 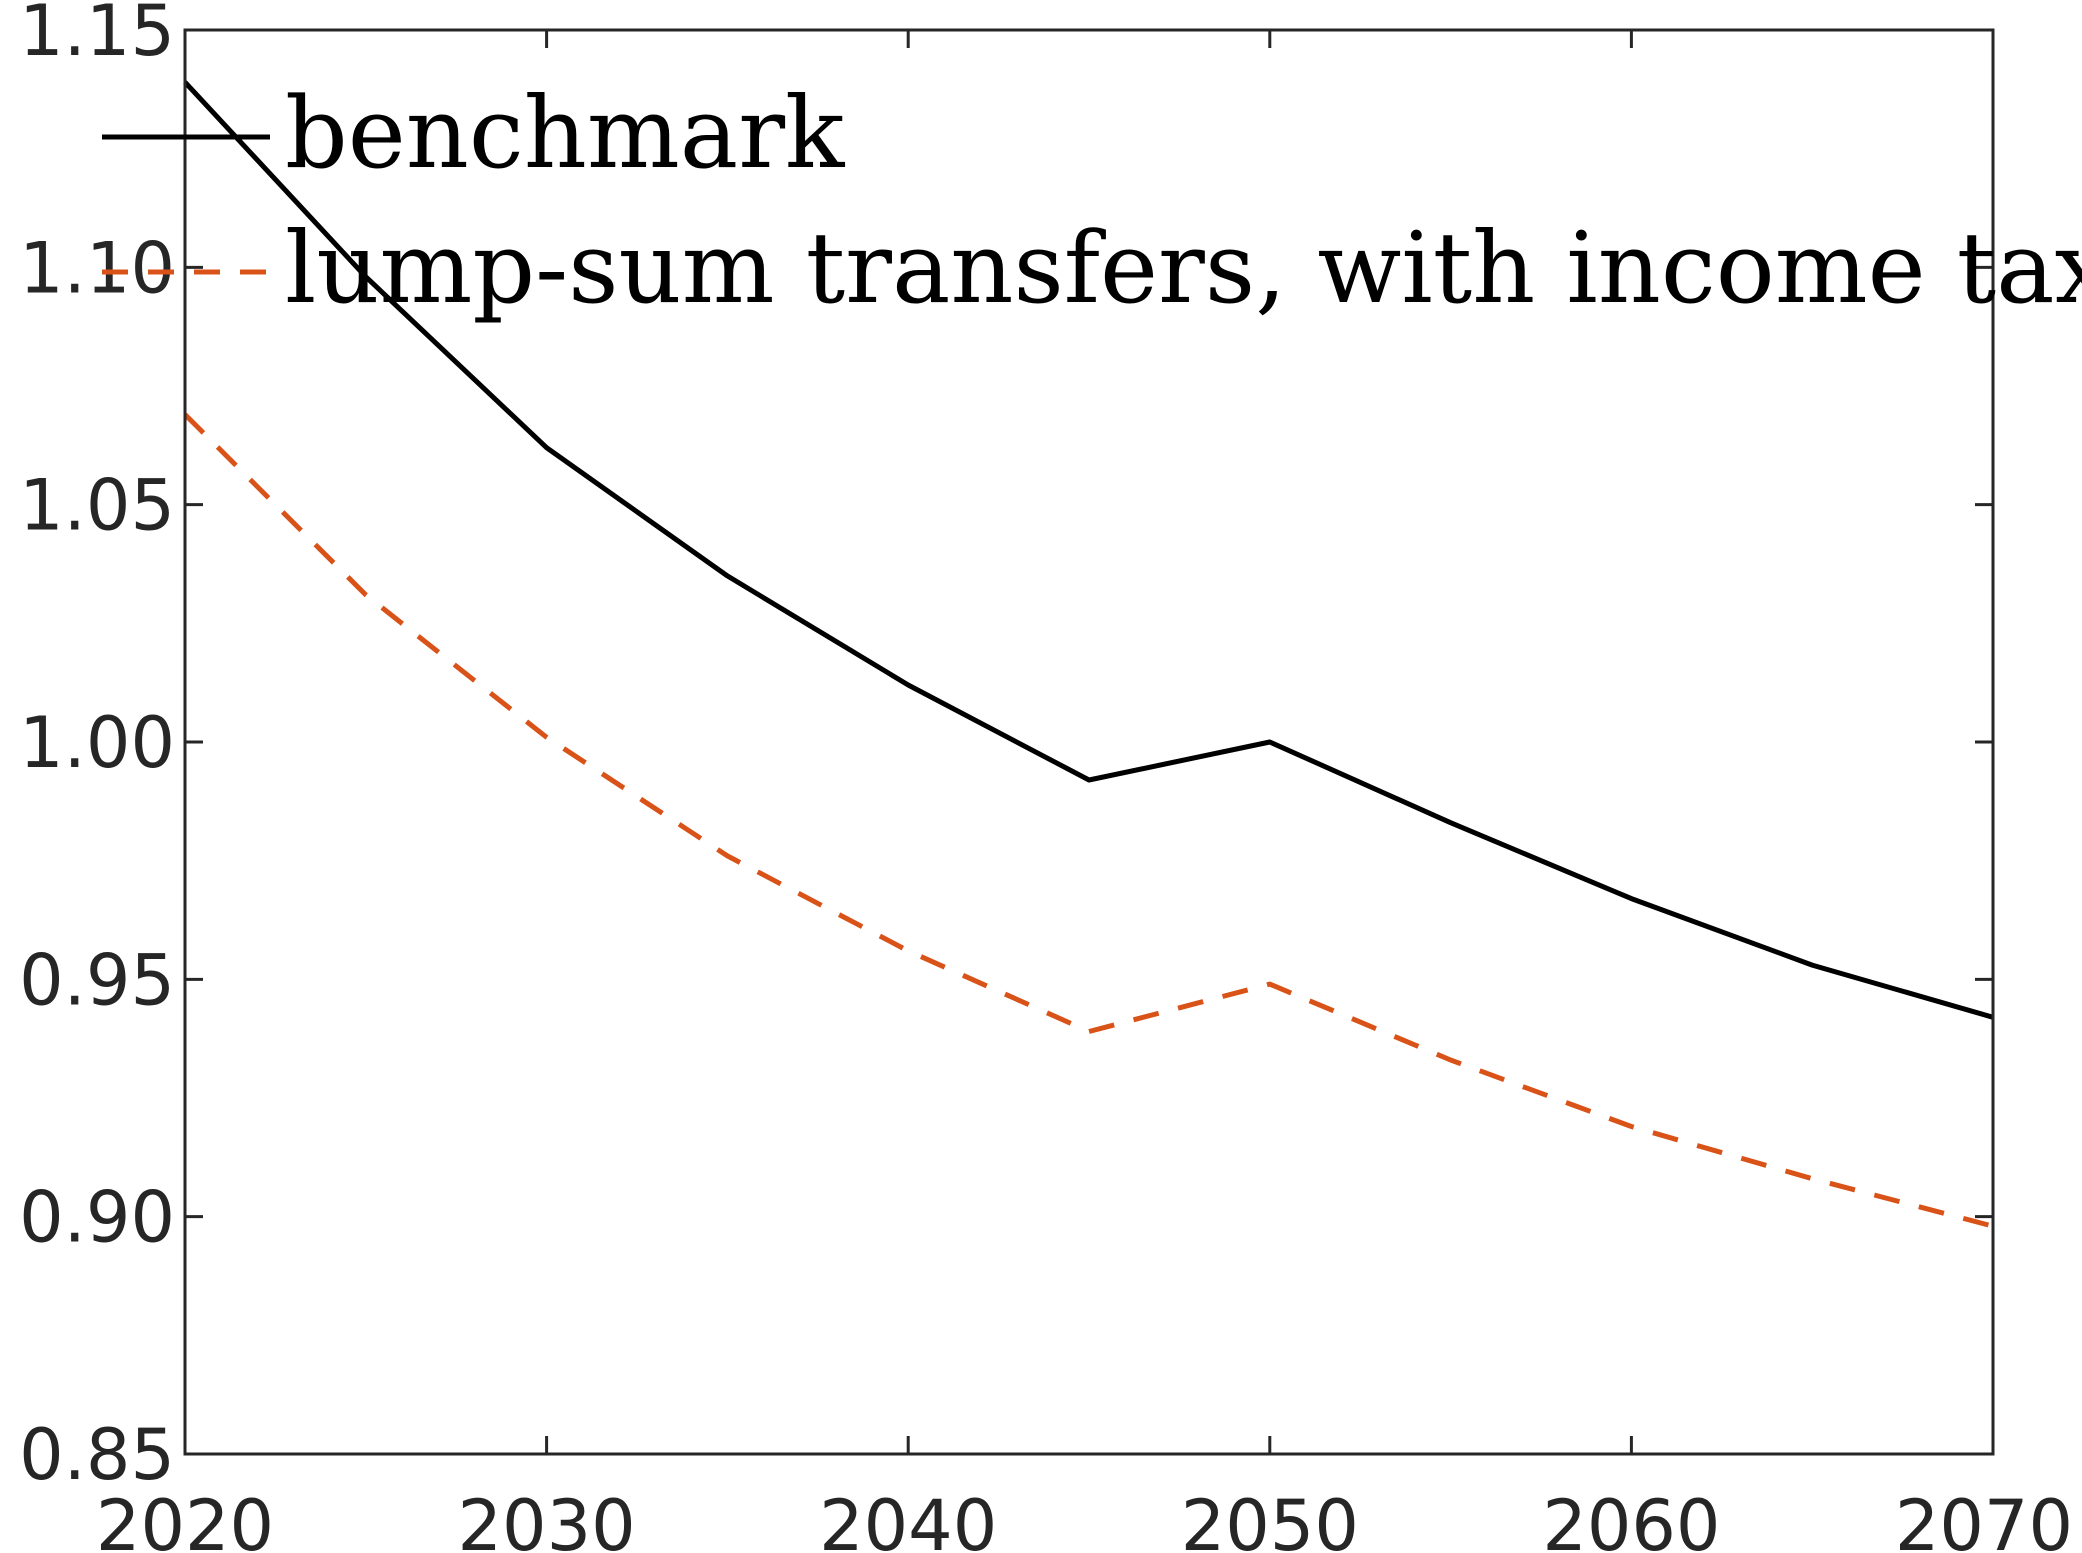 I want to click on y-tick-label: 1.05, so click(x=97, y=506).